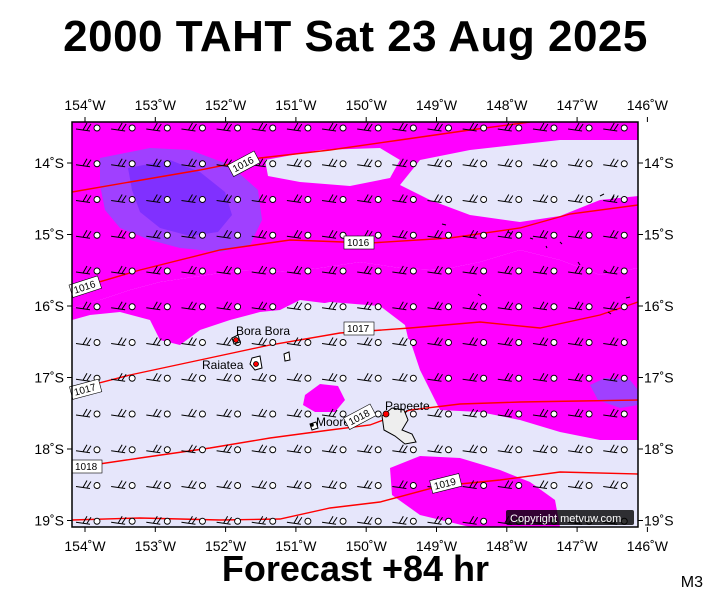 The width and height of the screenshot is (711, 600). Describe the element at coordinates (324, 398) in the screenshot. I see `rain-blob-moorea` at that location.